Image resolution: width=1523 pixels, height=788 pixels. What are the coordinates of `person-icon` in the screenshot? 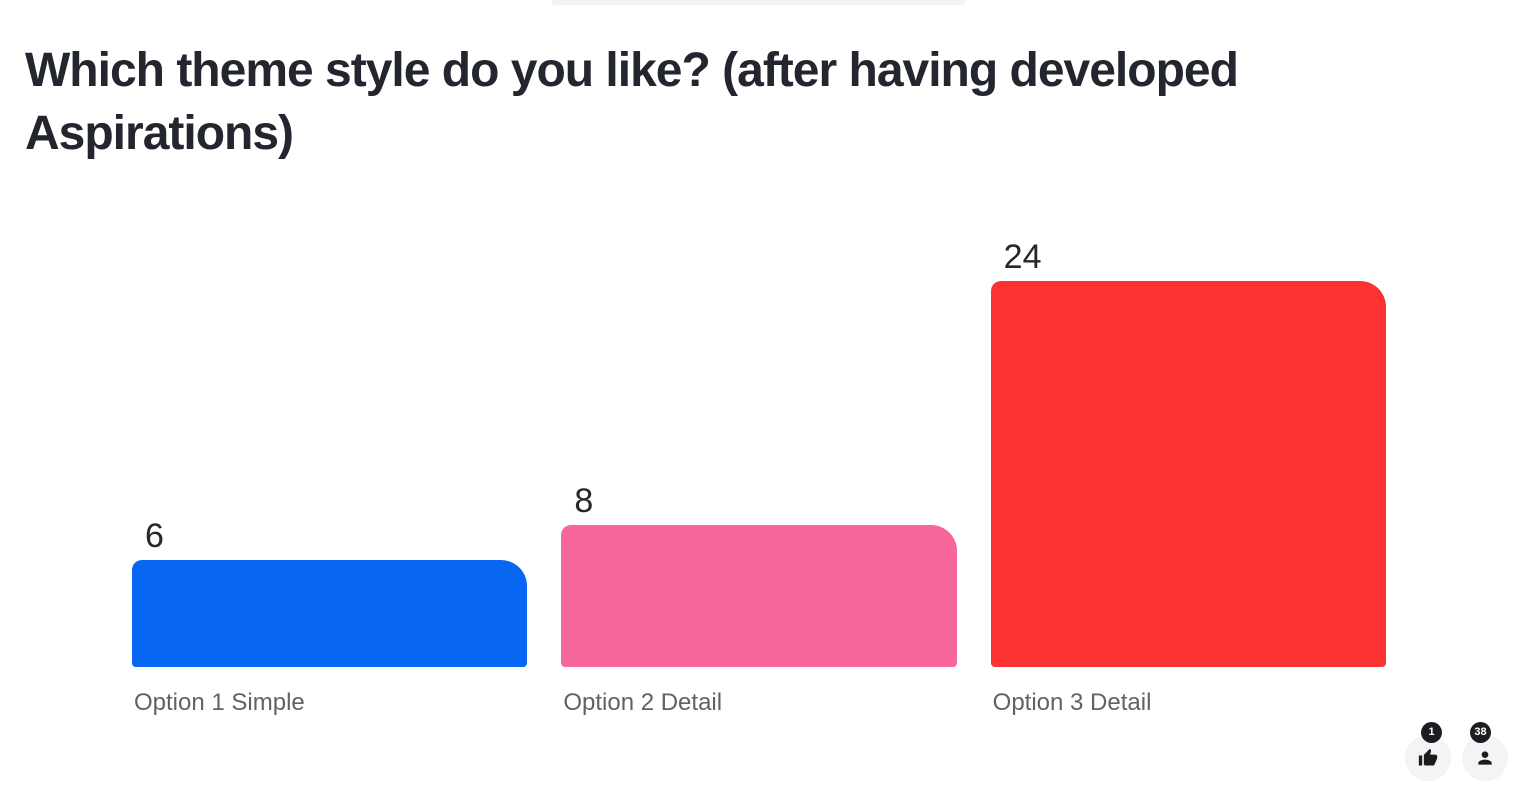 It's located at (1485, 758).